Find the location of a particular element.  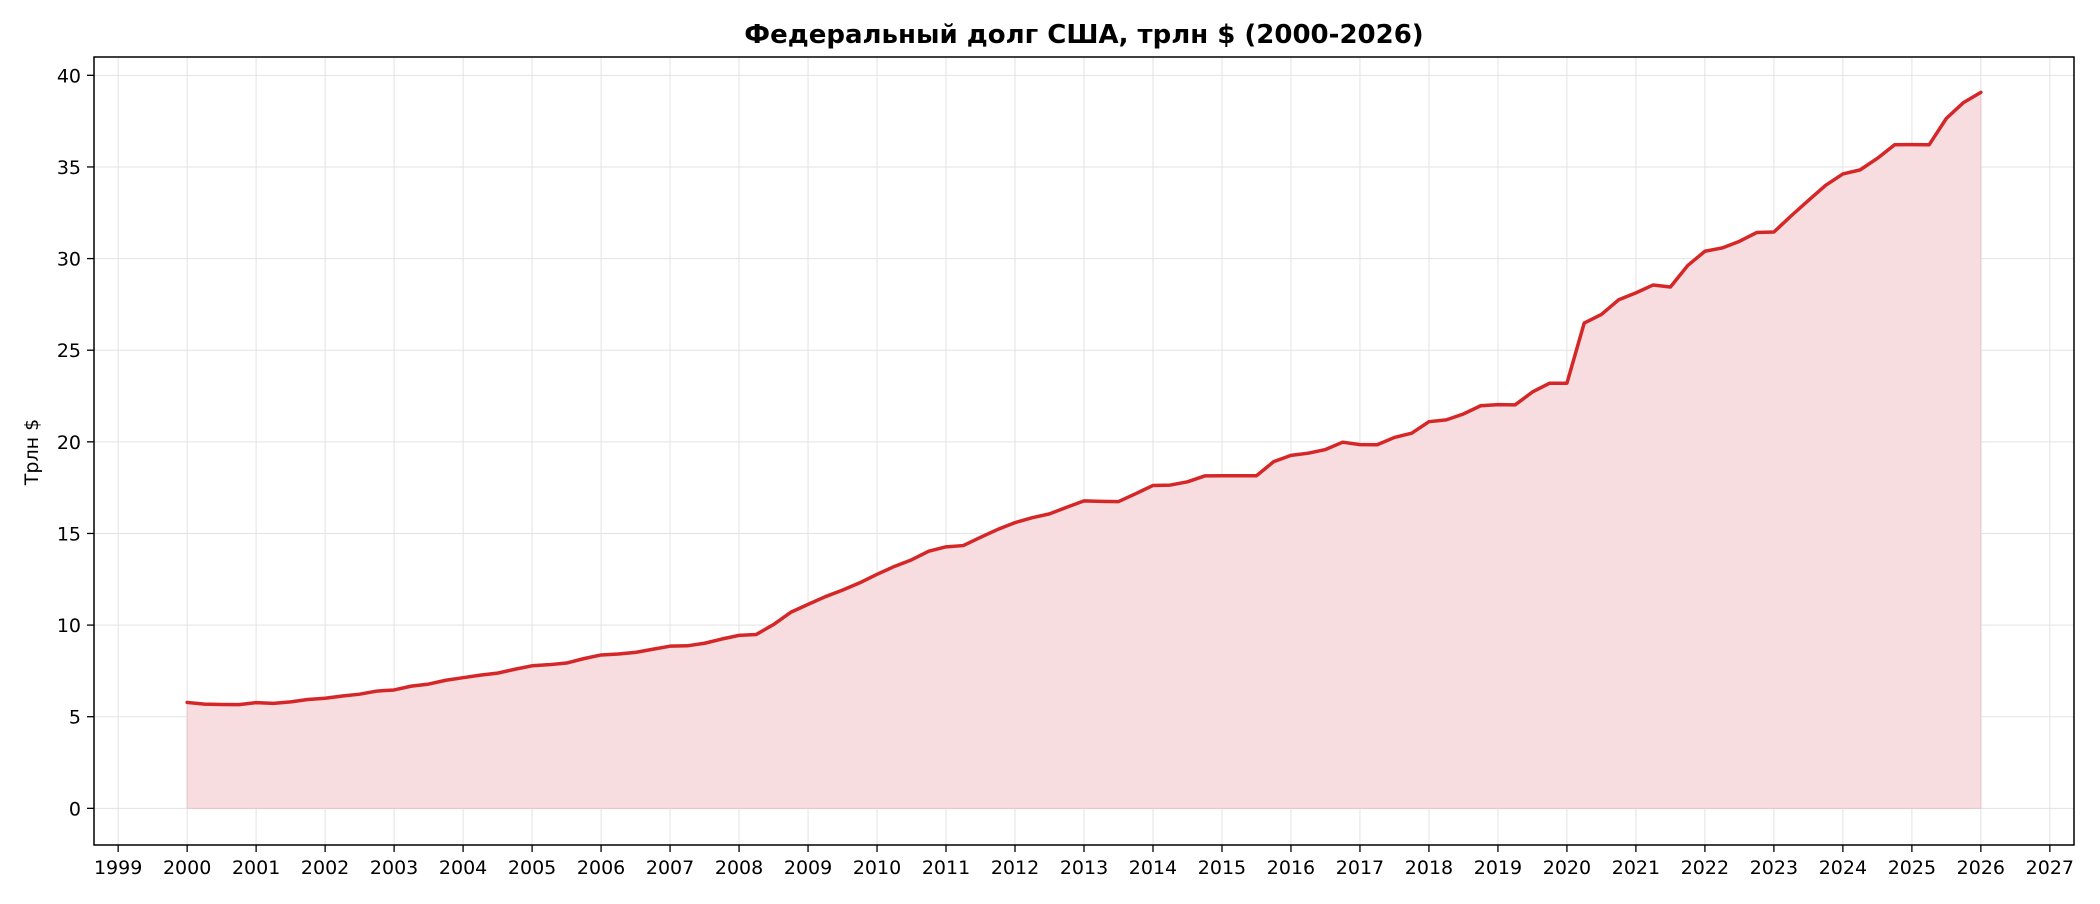

x-tick-label: 2003 is located at coordinates (394, 868).